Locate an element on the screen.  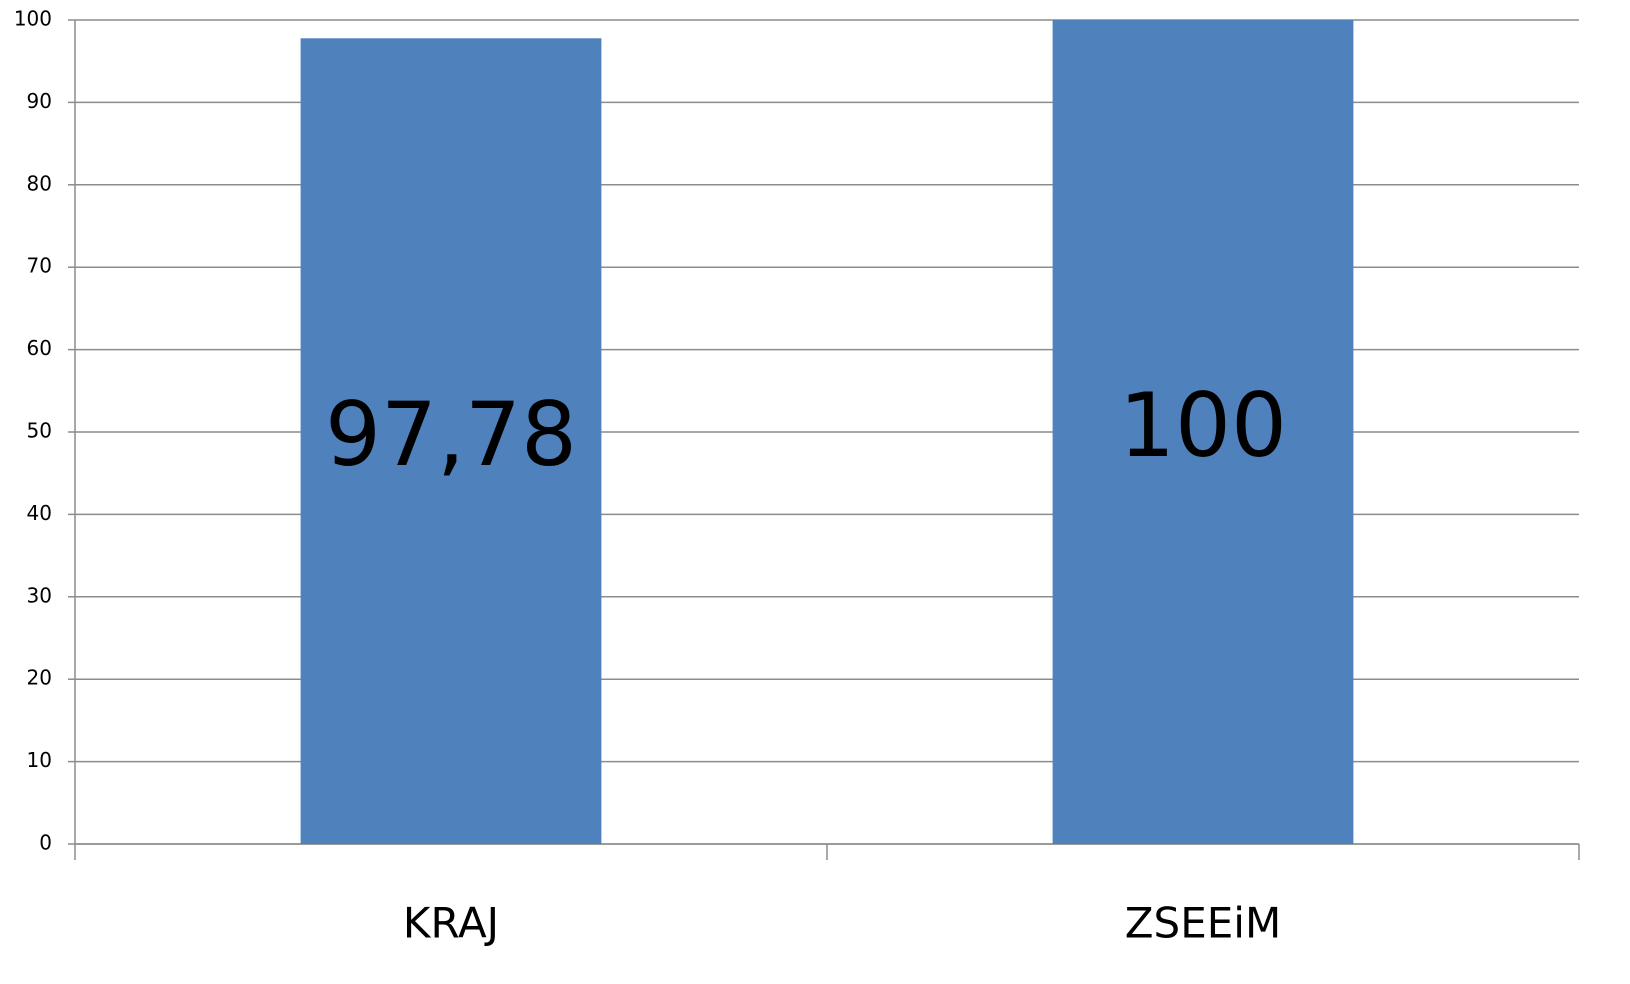
y-tick-label: 30 is located at coordinates (39, 595).